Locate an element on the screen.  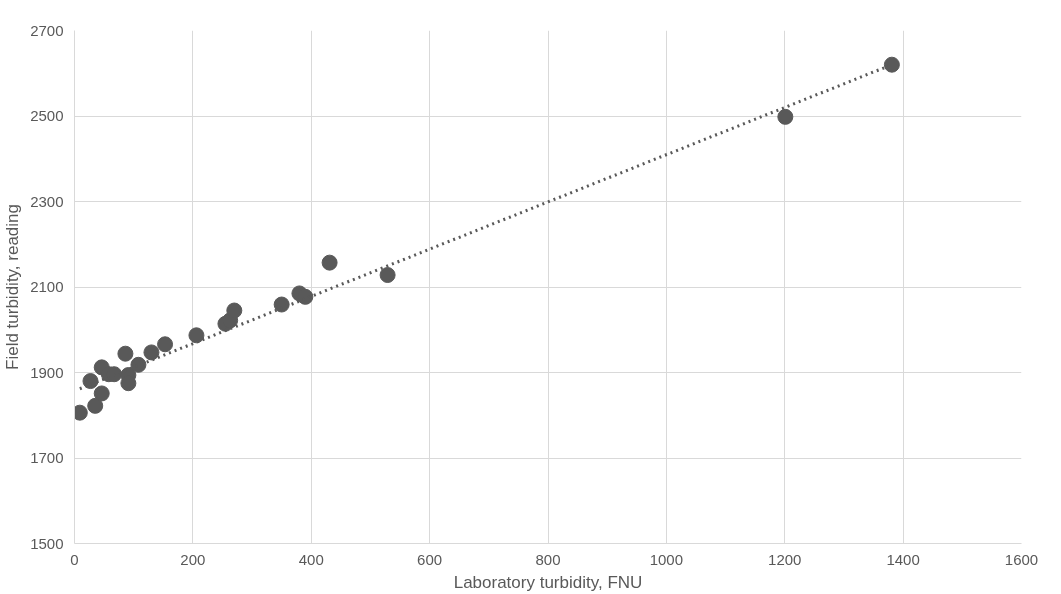
x-tick-label: 0 is located at coordinates (74, 559).